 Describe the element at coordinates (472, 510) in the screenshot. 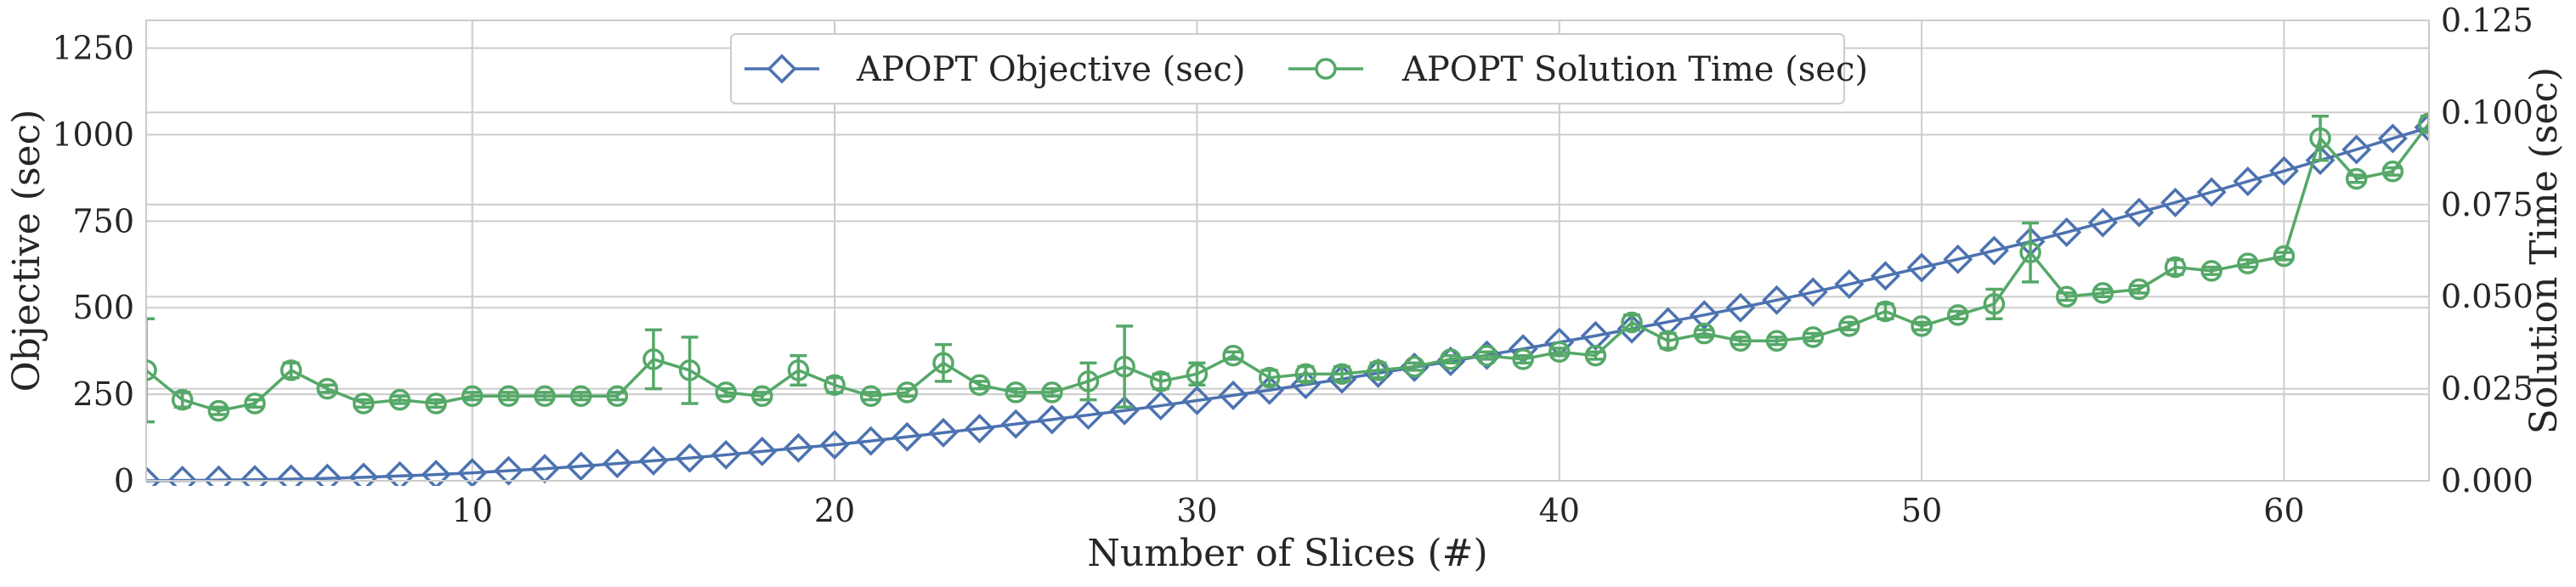

I see `x-tick-label: 10` at that location.